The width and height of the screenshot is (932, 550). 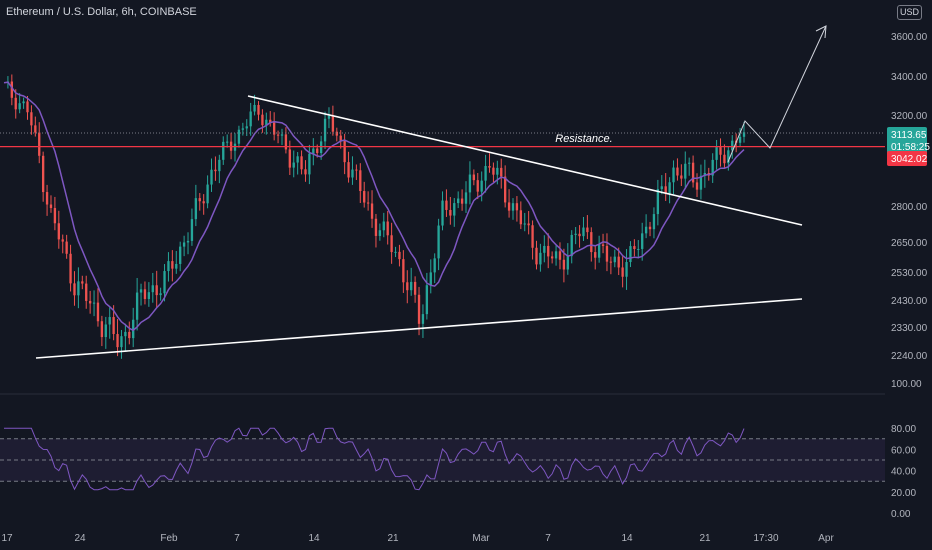 I want to click on time-tick-label: Apr, so click(x=826, y=538).